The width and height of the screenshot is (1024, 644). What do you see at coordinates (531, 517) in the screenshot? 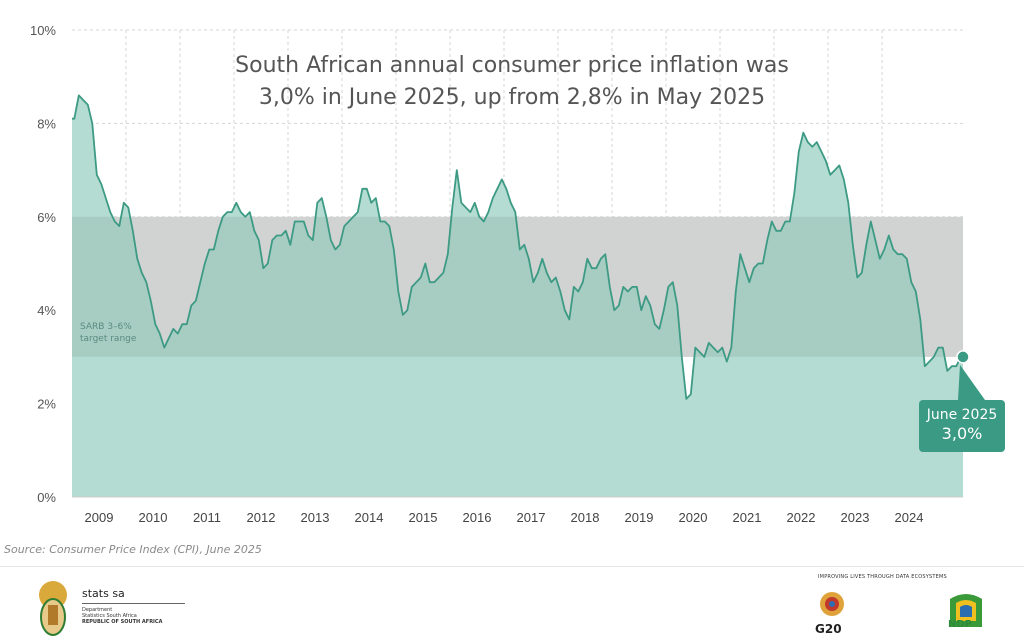
I see `x-tick-label: 2017` at bounding box center [531, 517].